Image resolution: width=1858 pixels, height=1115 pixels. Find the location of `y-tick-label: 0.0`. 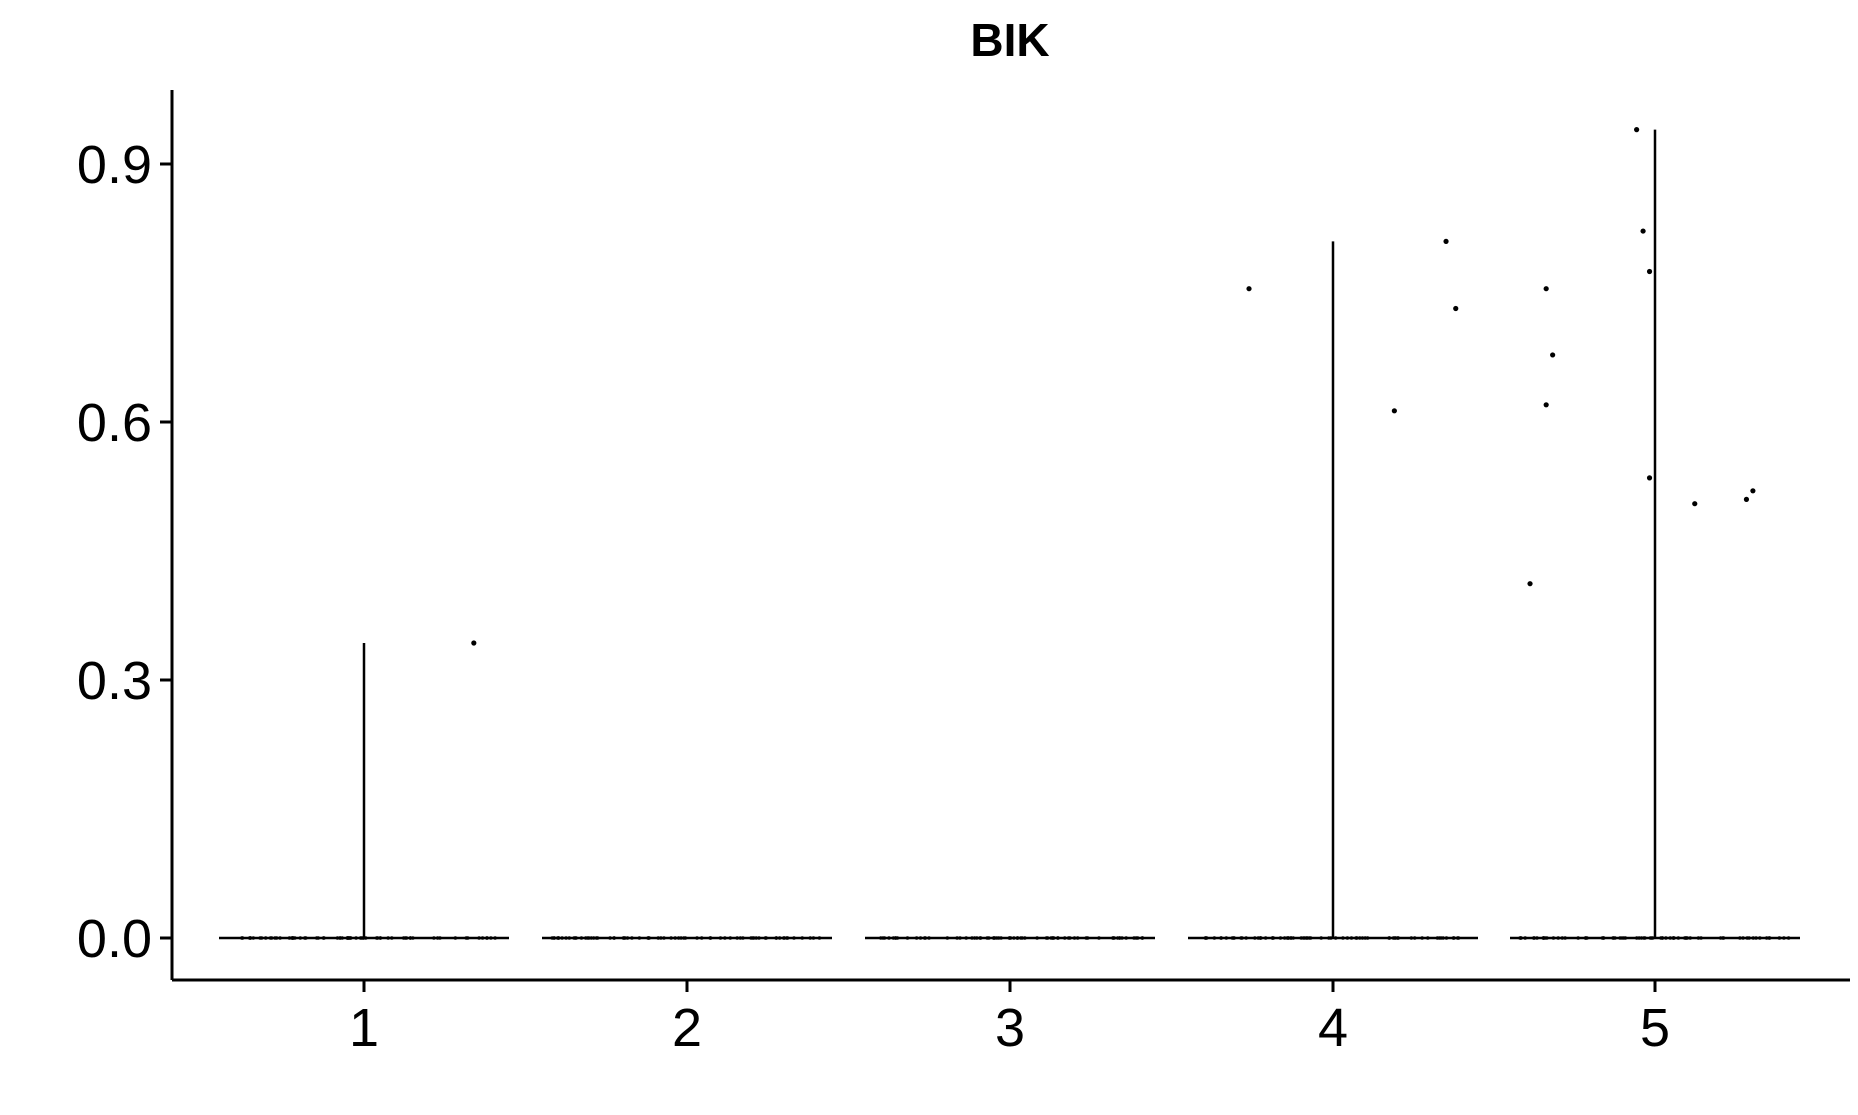

y-tick-label: 0.0 is located at coordinates (114, 939).